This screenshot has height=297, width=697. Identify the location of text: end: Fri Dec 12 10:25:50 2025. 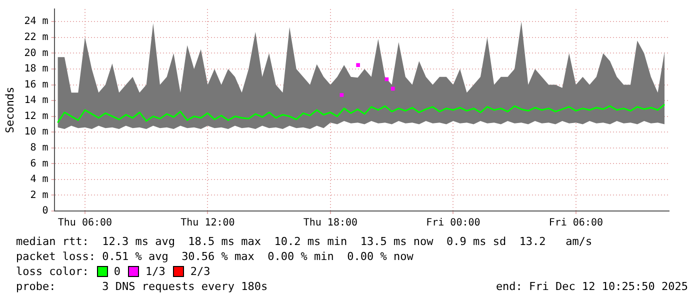
(592, 286).